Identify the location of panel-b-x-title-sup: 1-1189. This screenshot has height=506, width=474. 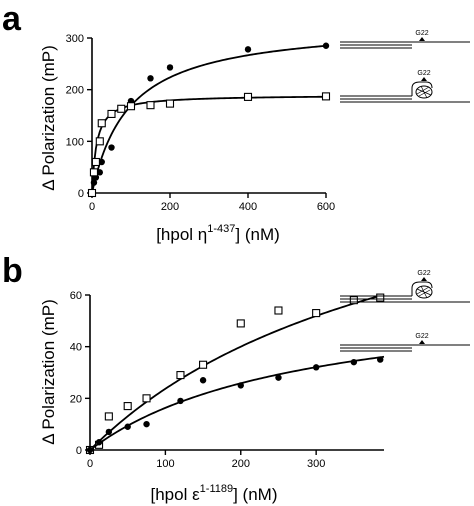
(216, 489).